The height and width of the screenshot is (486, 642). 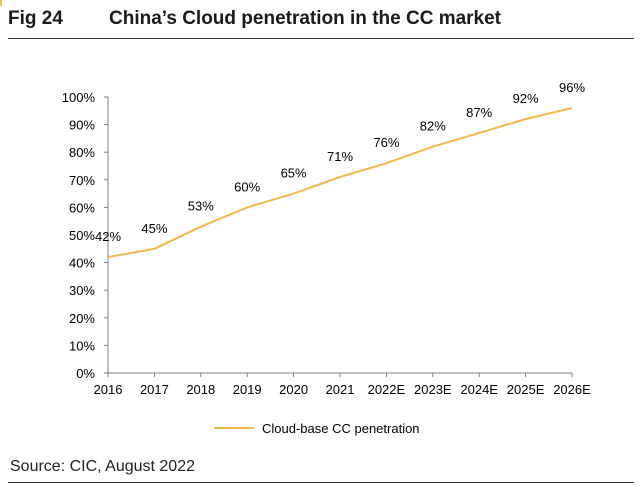 What do you see at coordinates (154, 228) in the screenshot?
I see `data-label: 45%` at bounding box center [154, 228].